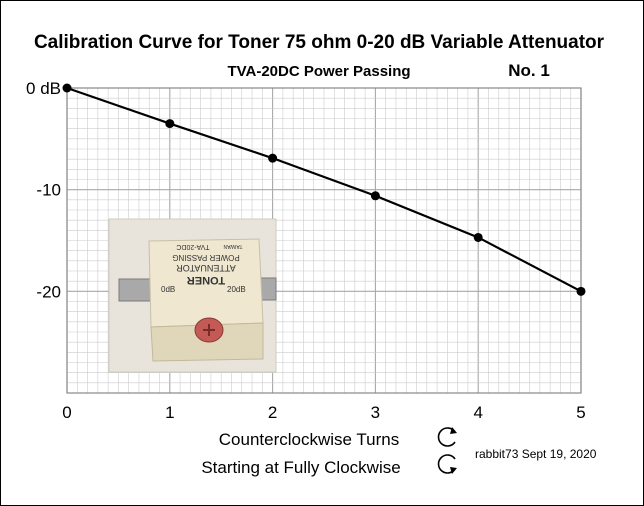 Image resolution: width=644 pixels, height=506 pixels. What do you see at coordinates (300, 467) in the screenshot?
I see `xlabel-line2: Starting at Fully Clockwise` at bounding box center [300, 467].